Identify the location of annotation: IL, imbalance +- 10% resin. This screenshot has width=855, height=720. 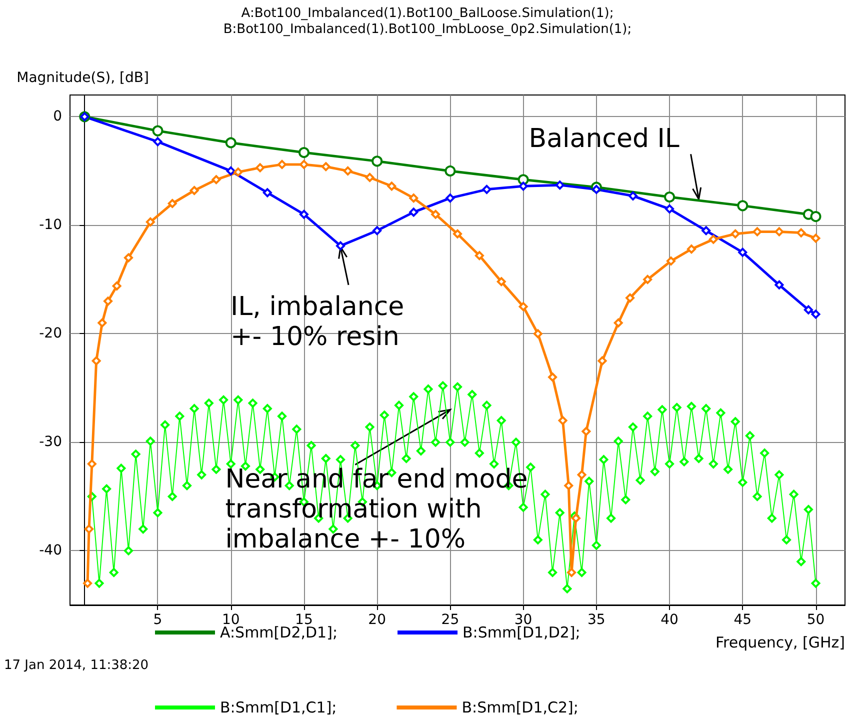
(317, 322).